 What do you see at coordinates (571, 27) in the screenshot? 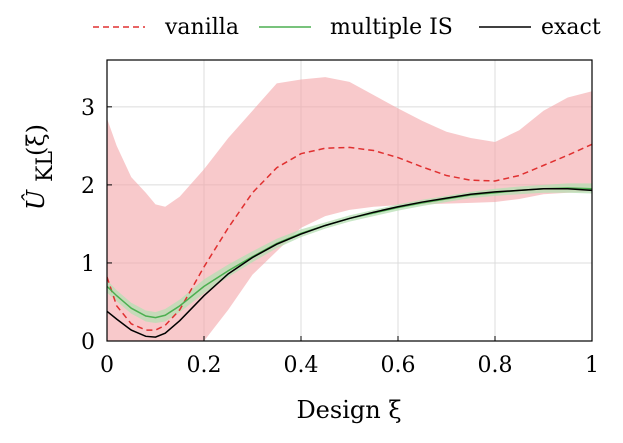
I see `legend-label-exact: exact` at bounding box center [571, 27].